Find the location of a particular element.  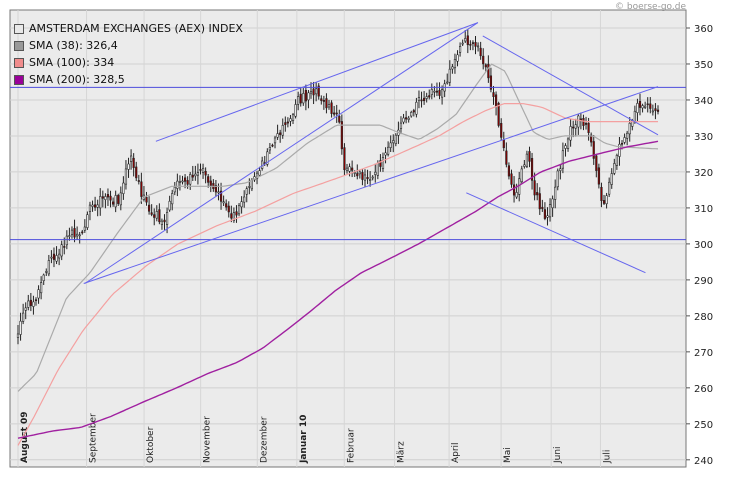

month-label: Juni is located at coordinates (558, 455).